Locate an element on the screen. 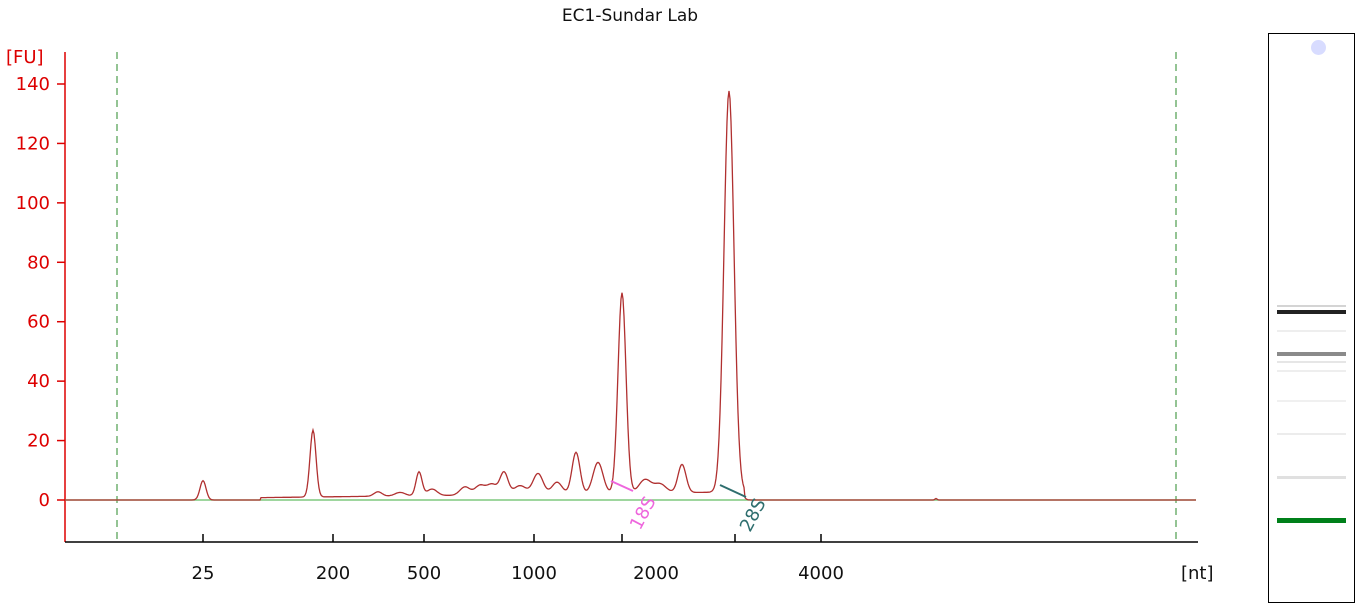 The height and width of the screenshot is (609, 1361). y-tick-label: 60 is located at coordinates (38, 322).